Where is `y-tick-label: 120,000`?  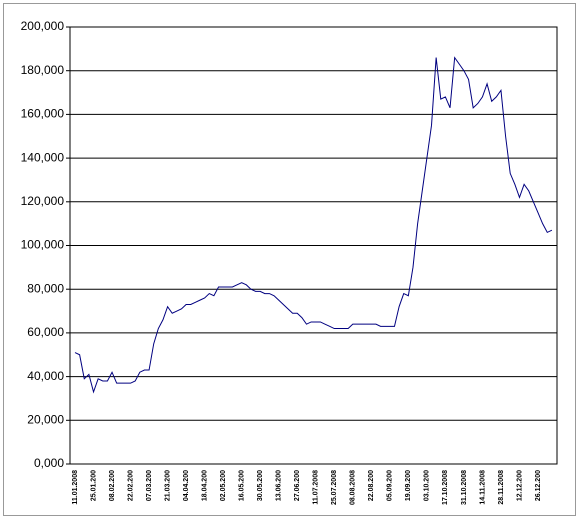 y-tick-label: 120,000 is located at coordinates (43, 201).